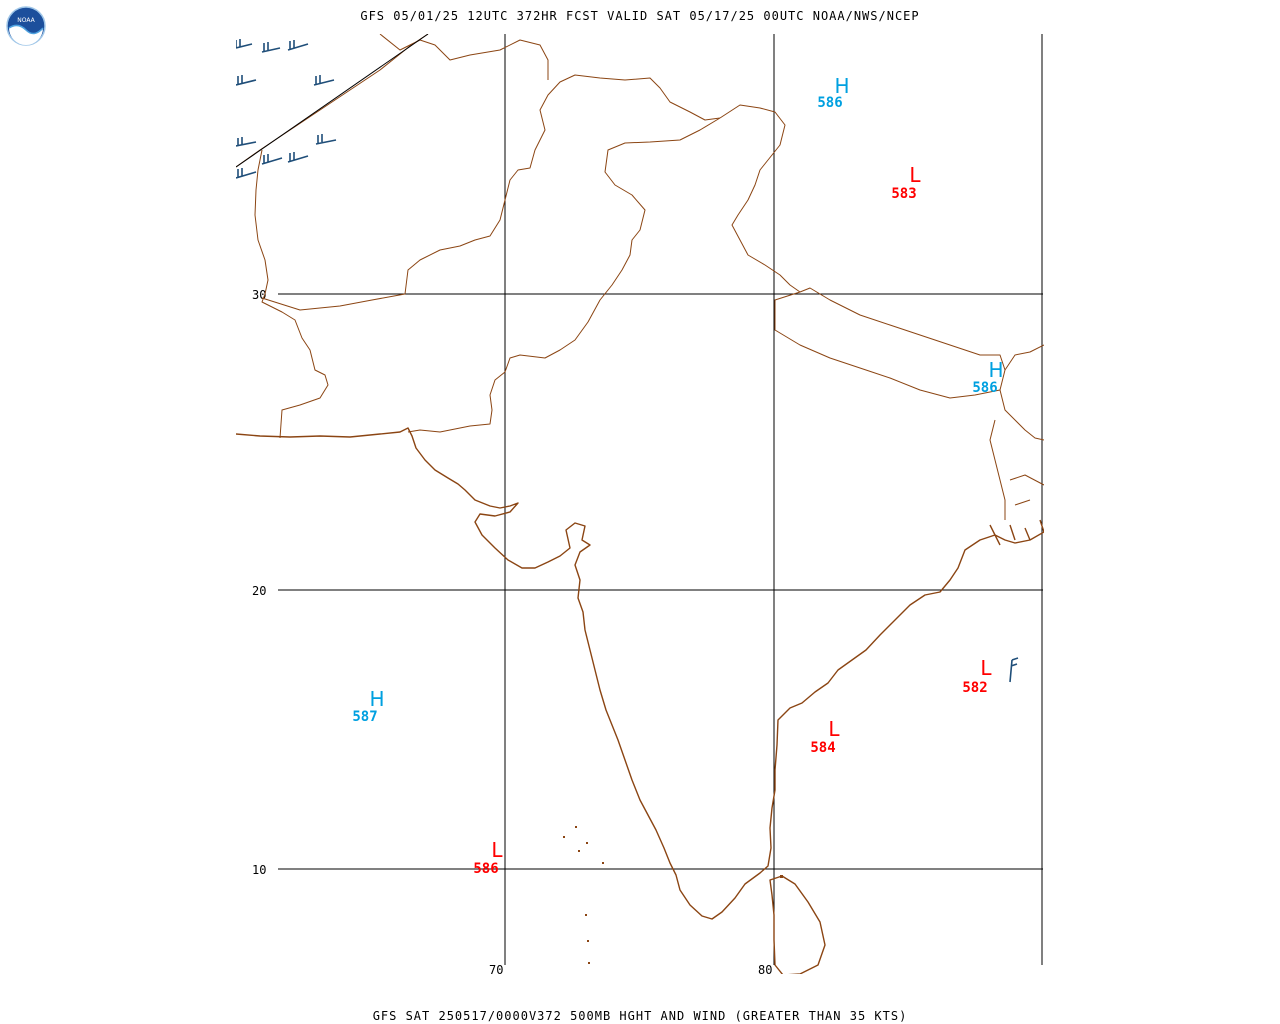 This screenshot has height=1024, width=1280. What do you see at coordinates (496, 970) in the screenshot?
I see `lon-label-70: 70` at bounding box center [496, 970].